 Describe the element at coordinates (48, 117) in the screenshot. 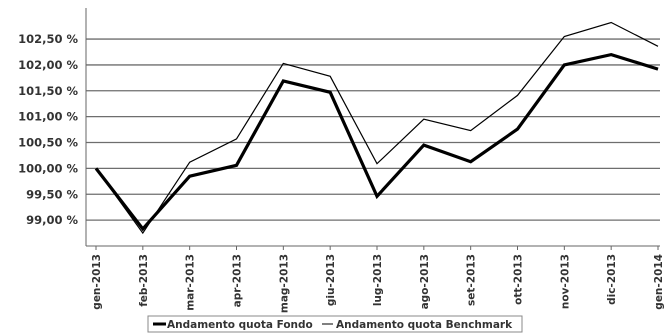

I see `y-tick-label: 101,00 %` at that location.